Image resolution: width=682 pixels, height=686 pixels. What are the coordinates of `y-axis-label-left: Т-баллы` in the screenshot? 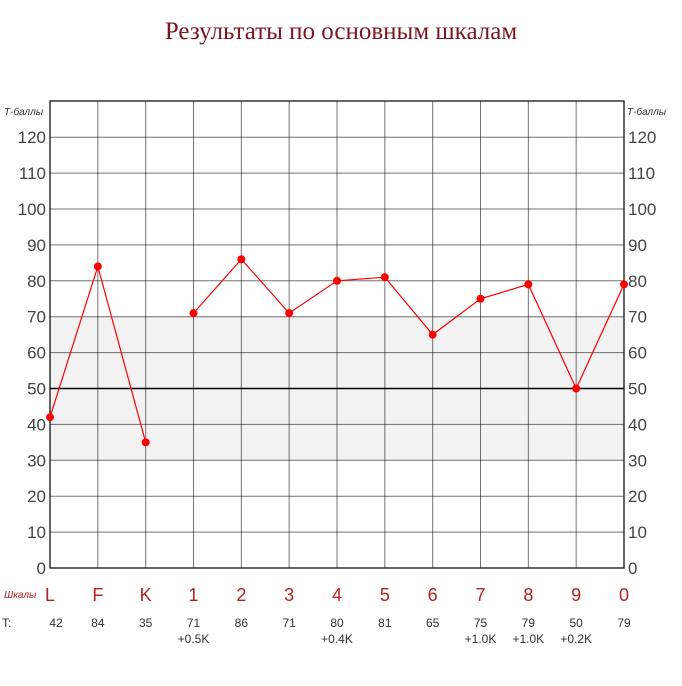 It's located at (24, 112).